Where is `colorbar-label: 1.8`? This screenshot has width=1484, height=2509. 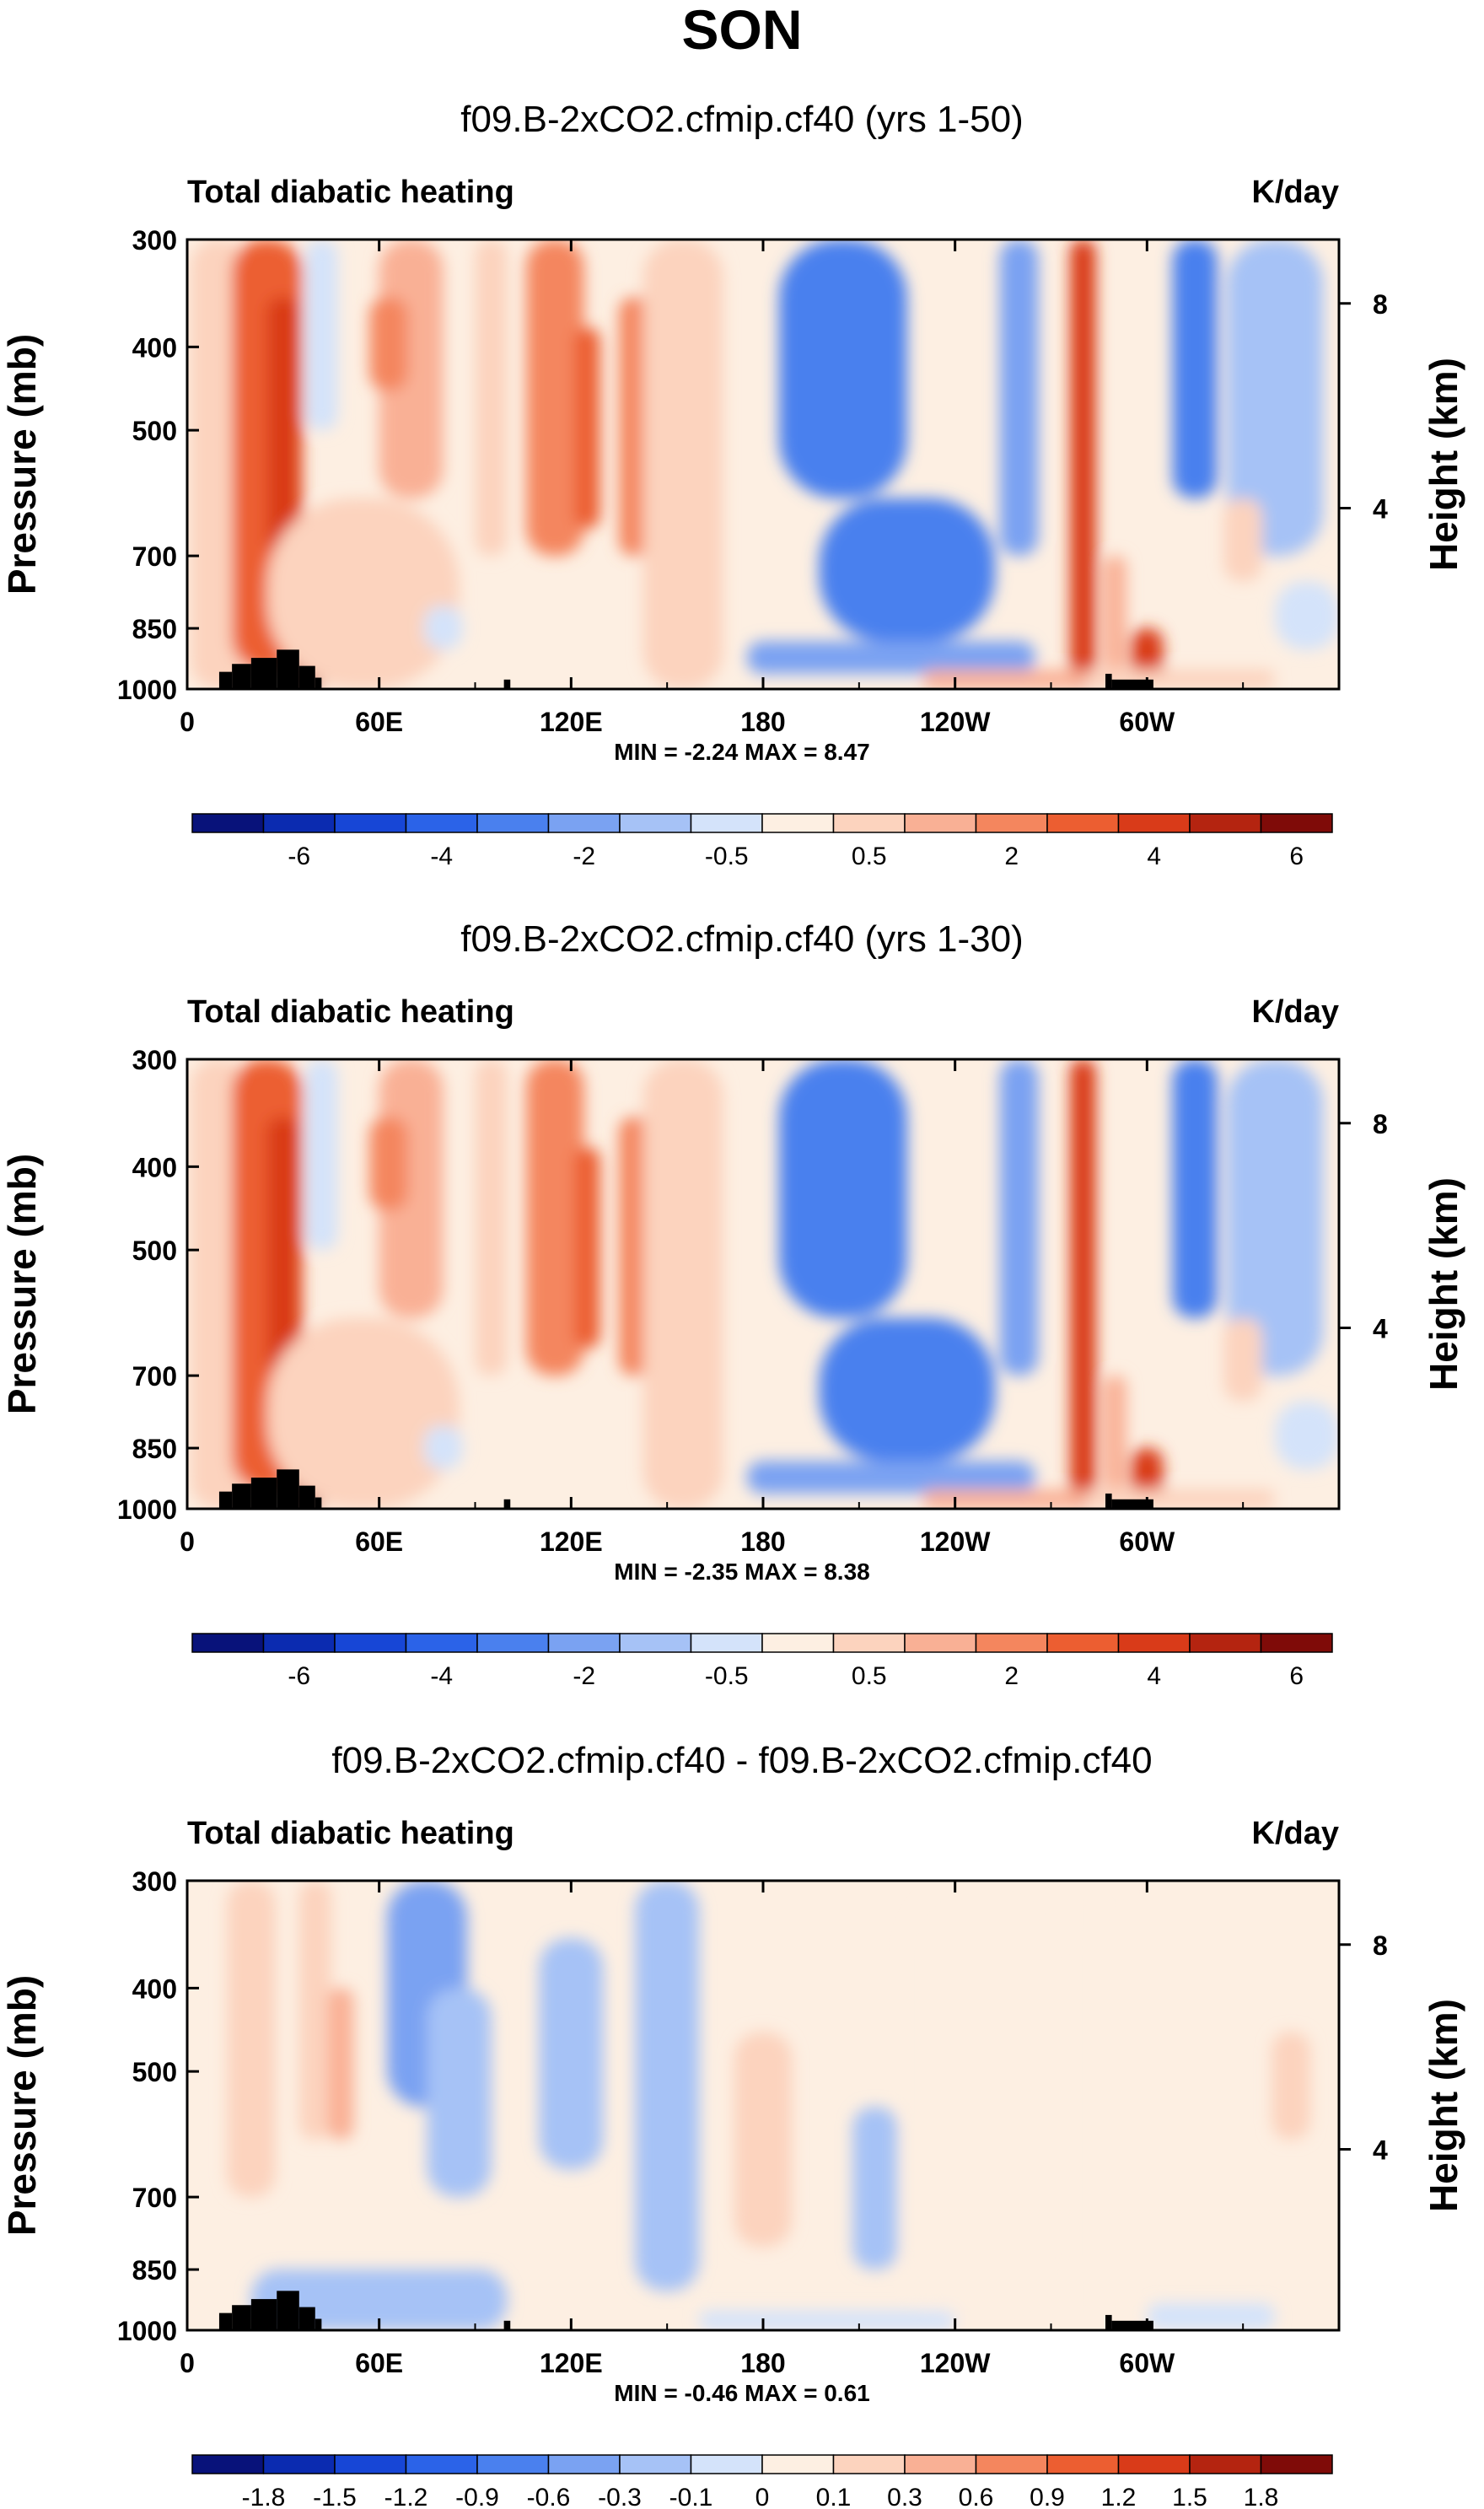
colorbar-label: 1.8 is located at coordinates (1261, 2496).